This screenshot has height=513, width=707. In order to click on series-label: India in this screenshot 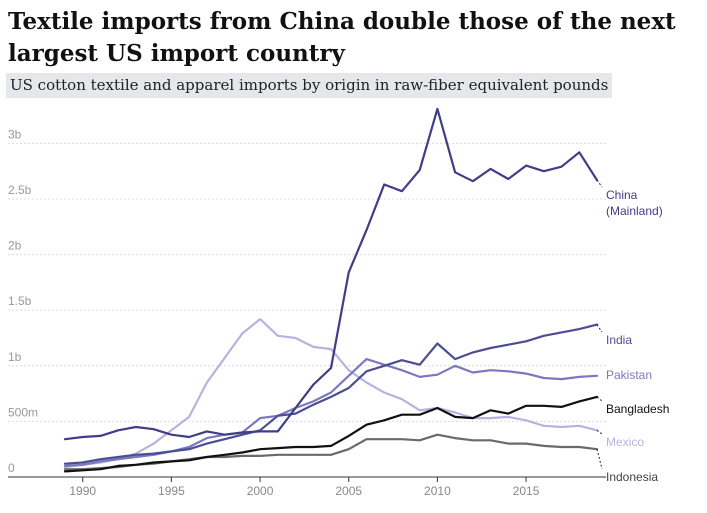, I will do `click(619, 340)`.